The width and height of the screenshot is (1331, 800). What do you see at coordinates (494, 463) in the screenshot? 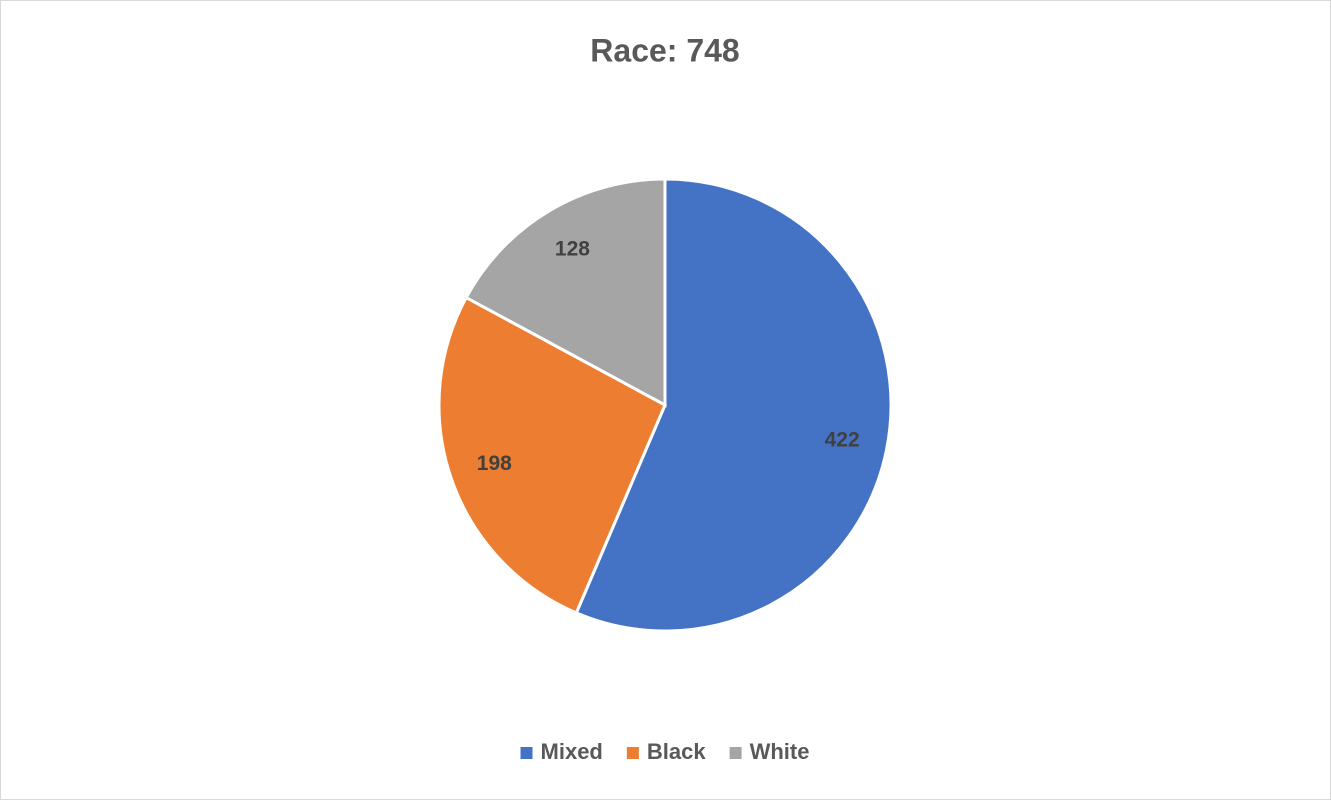
I see `data-label: 198` at bounding box center [494, 463].